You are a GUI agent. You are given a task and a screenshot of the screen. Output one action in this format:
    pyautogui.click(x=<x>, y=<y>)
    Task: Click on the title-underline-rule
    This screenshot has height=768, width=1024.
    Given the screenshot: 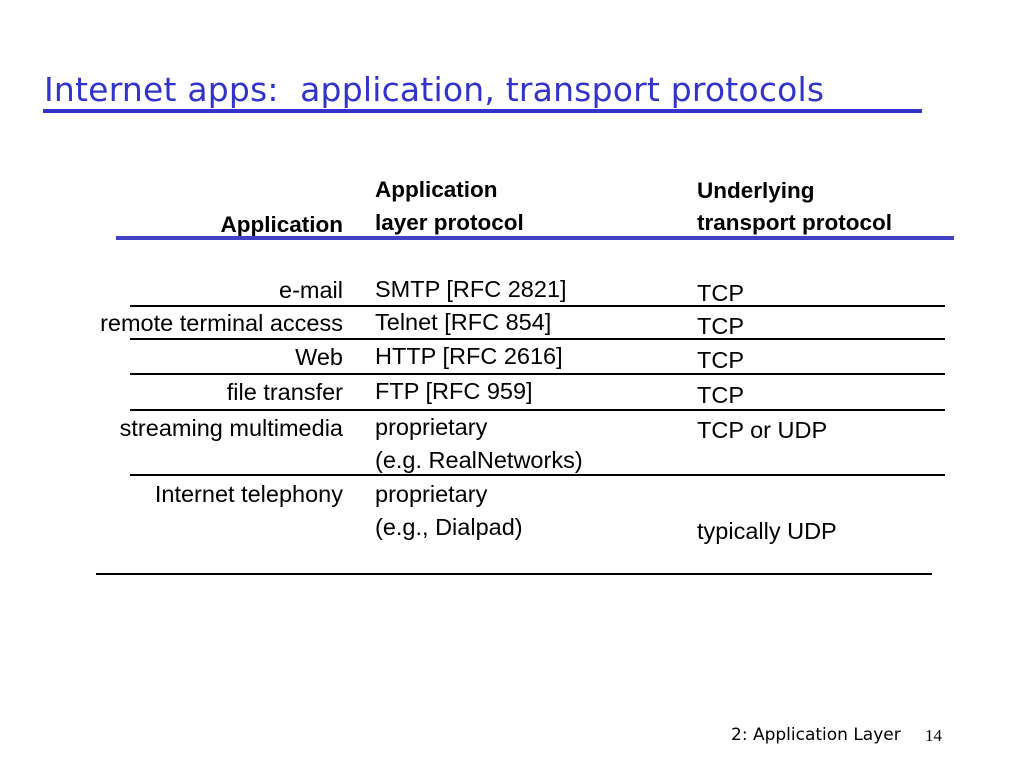 What is the action you would take?
    pyautogui.click(x=482, y=111)
    